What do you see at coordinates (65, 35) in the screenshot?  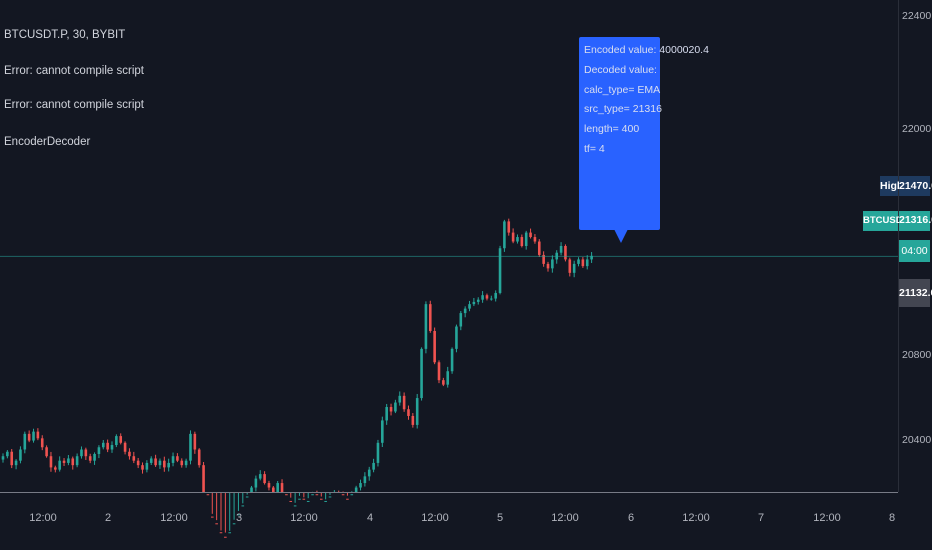 I see `legend-symbol: BTCUSDT.P, 30, BYBIT` at bounding box center [65, 35].